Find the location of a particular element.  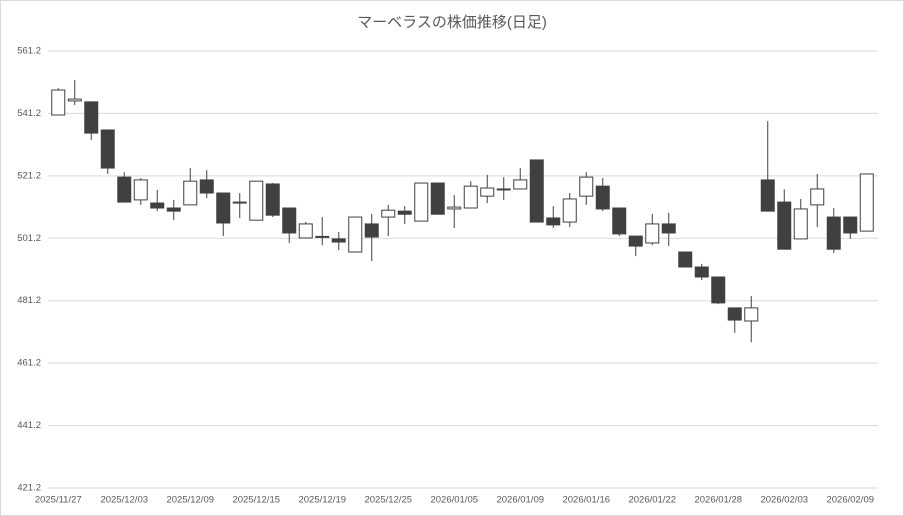

y-tick-label: 521.2 is located at coordinates (29, 175).